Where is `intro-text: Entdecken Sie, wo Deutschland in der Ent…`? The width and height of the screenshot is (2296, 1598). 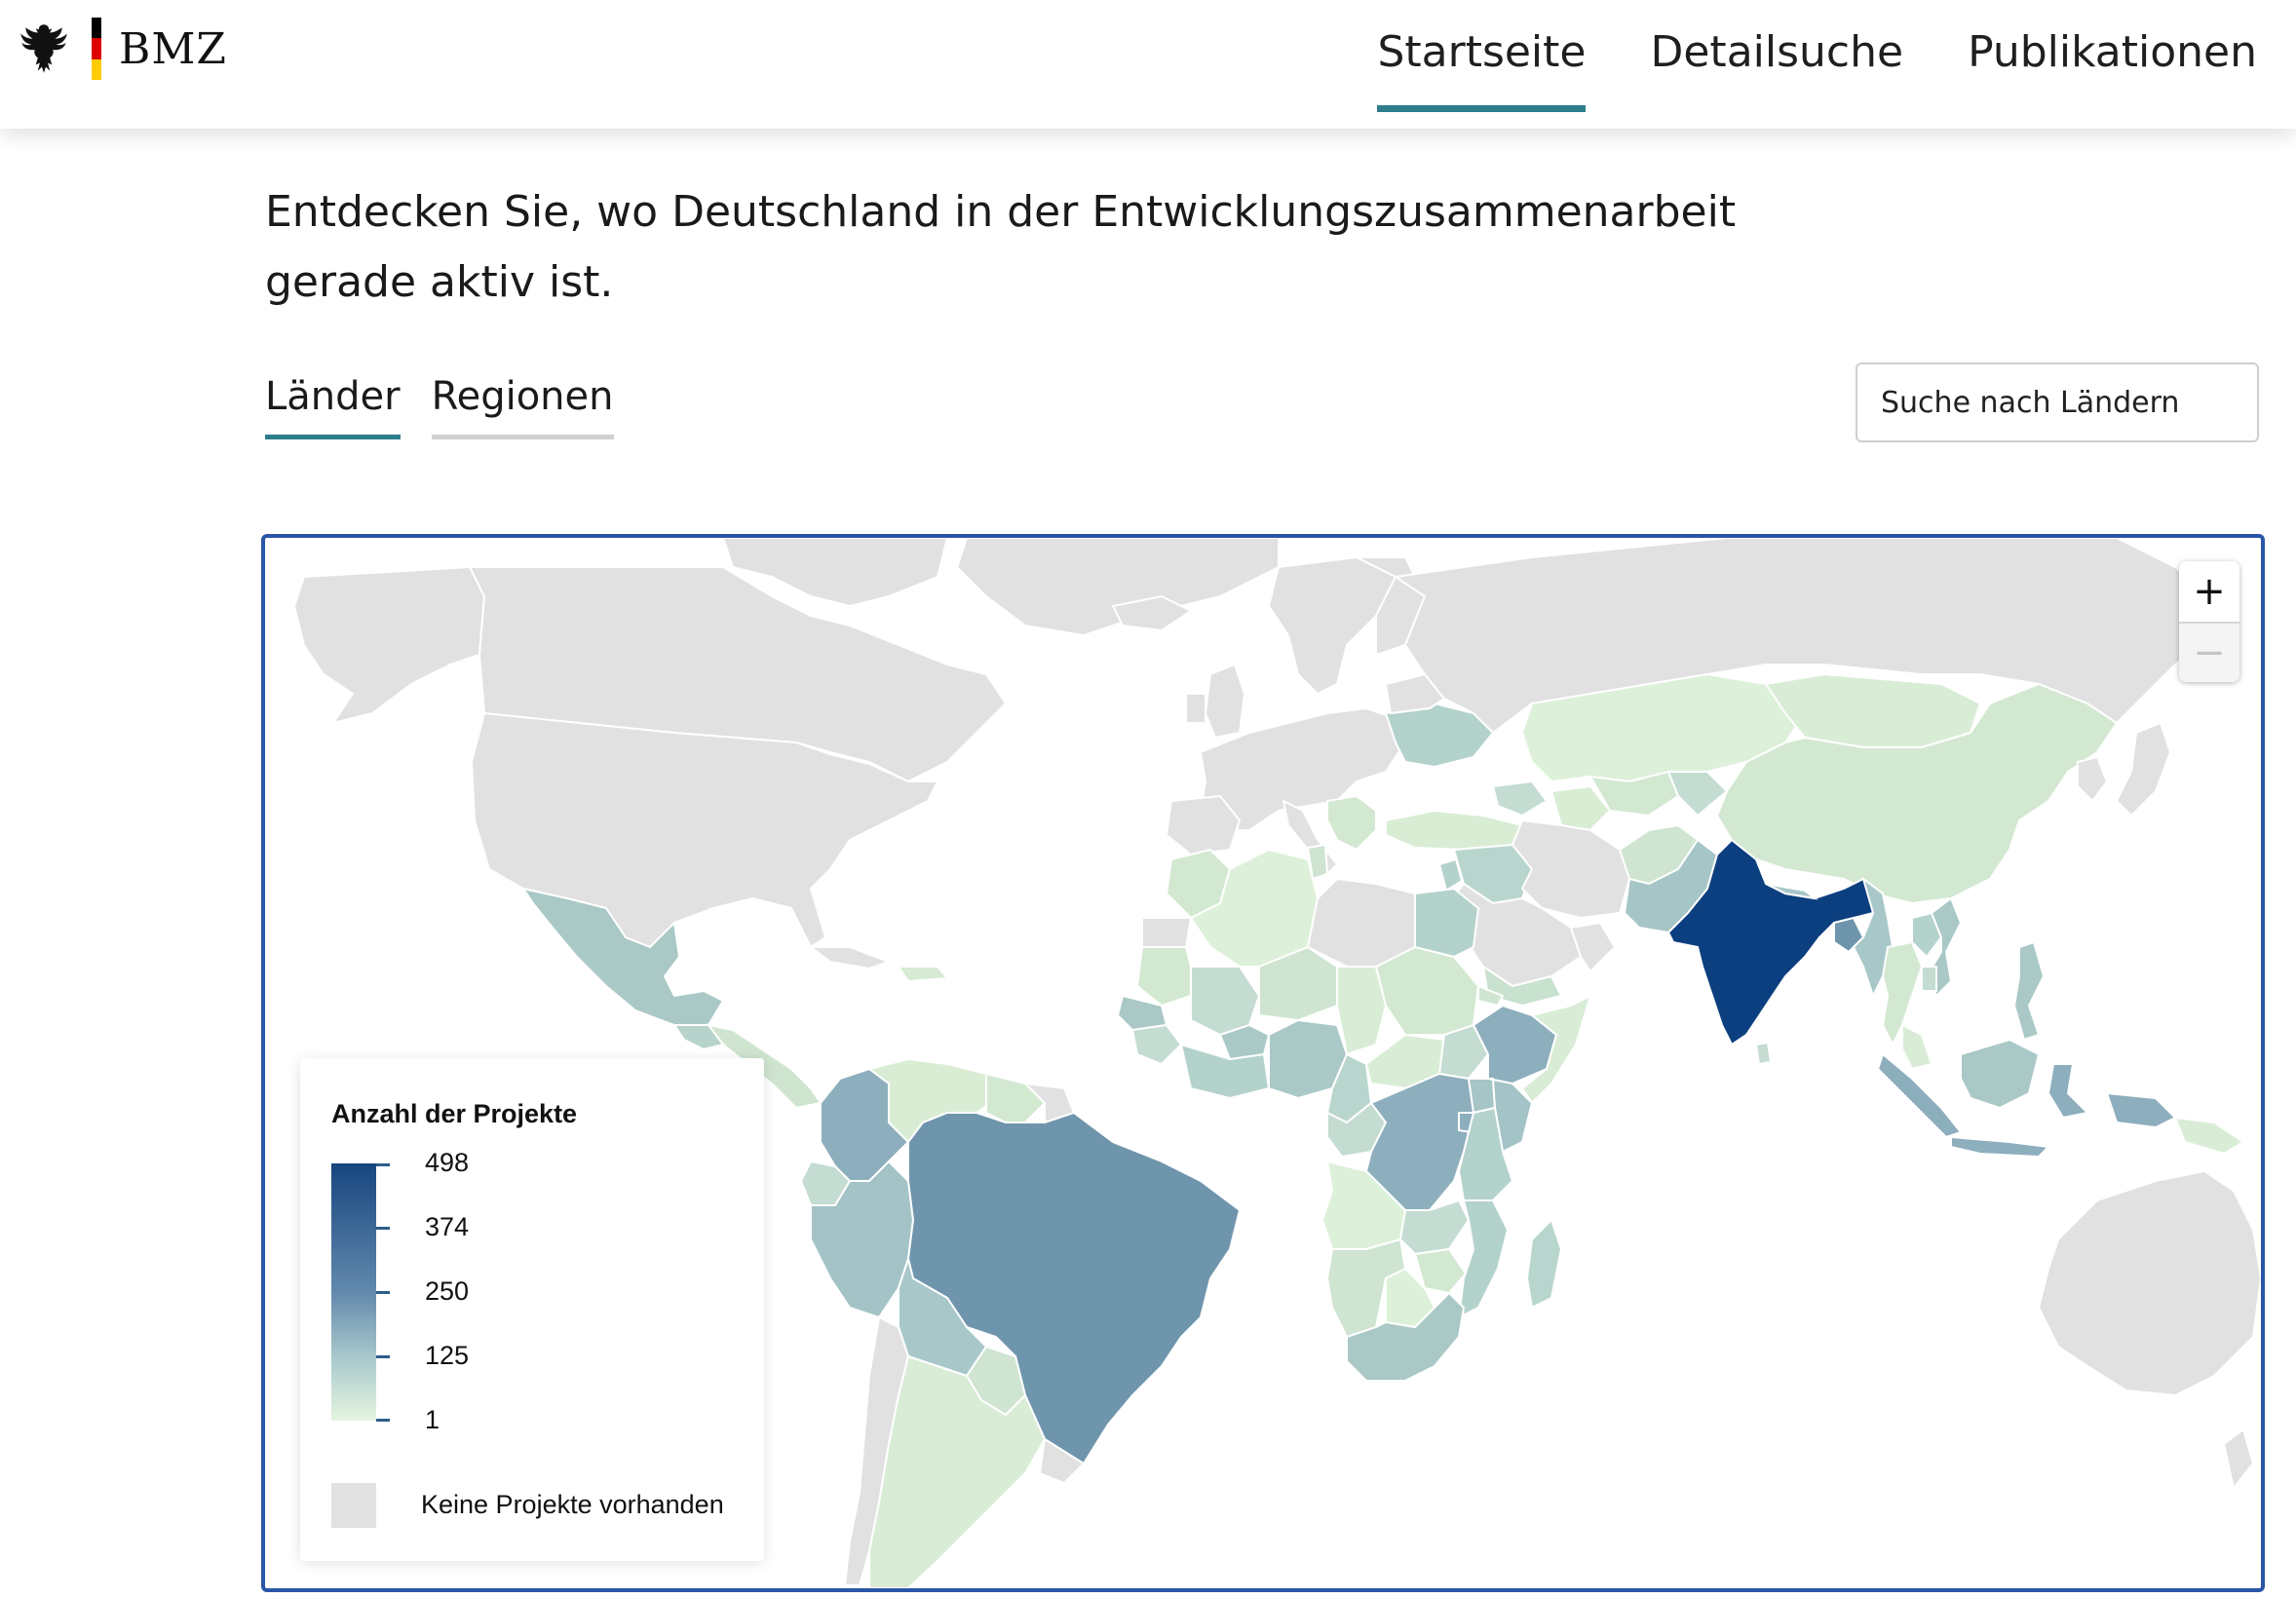 intro-text: Entdecken Sie, wo Deutschland in der Ent… is located at coordinates (1001, 247).